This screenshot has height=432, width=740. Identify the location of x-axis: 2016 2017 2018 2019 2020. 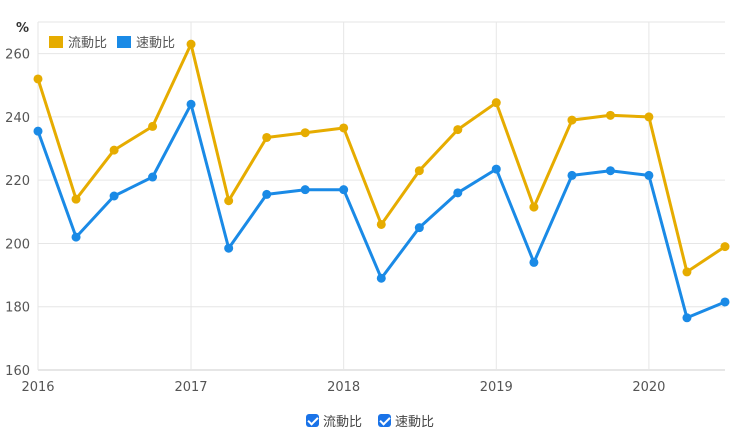
(343, 387).